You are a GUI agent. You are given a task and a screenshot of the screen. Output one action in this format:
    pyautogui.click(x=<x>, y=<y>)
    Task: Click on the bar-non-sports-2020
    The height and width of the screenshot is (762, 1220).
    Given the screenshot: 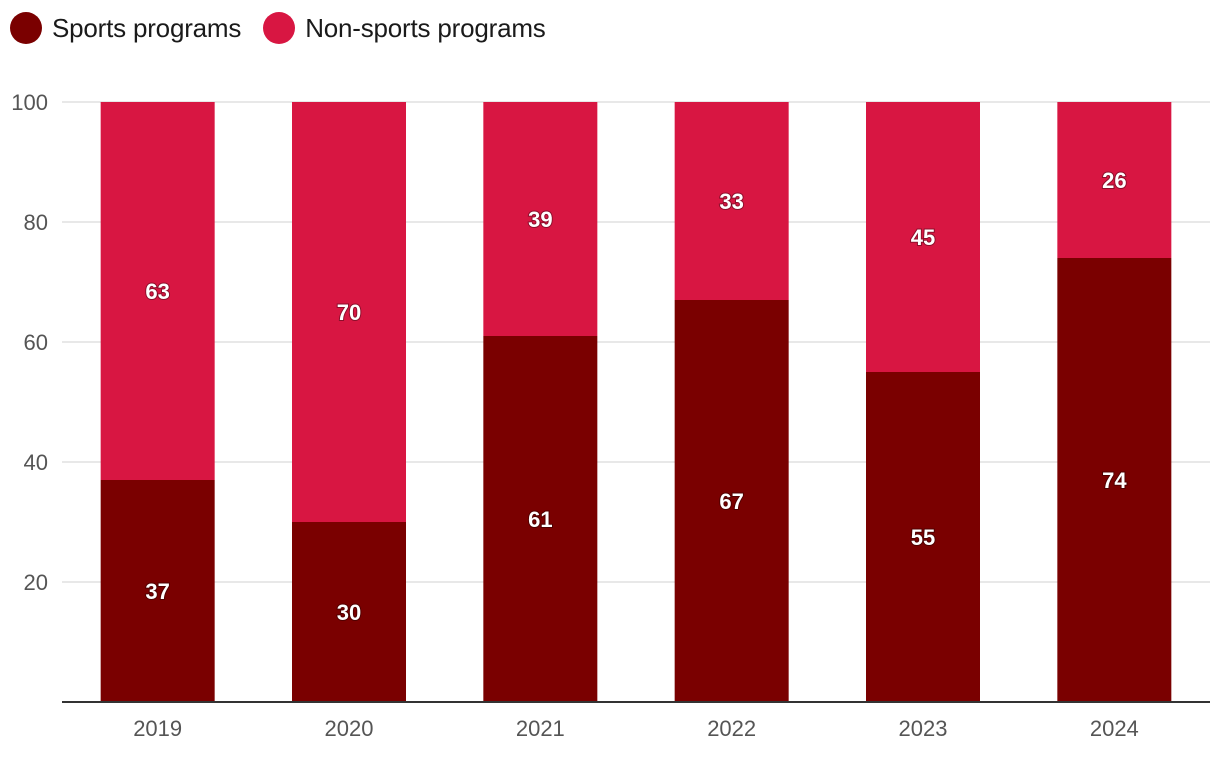 What is the action you would take?
    pyautogui.click(x=349, y=312)
    